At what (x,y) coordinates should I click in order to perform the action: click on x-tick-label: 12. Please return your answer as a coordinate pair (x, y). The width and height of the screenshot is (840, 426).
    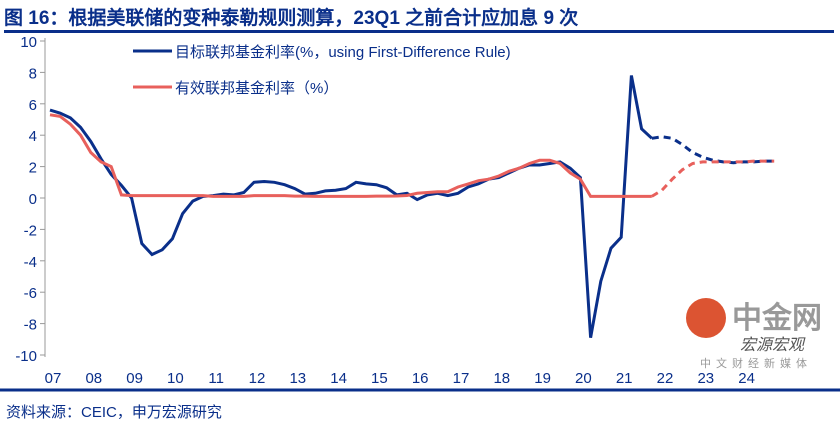
    Looking at the image, I should click on (257, 378).